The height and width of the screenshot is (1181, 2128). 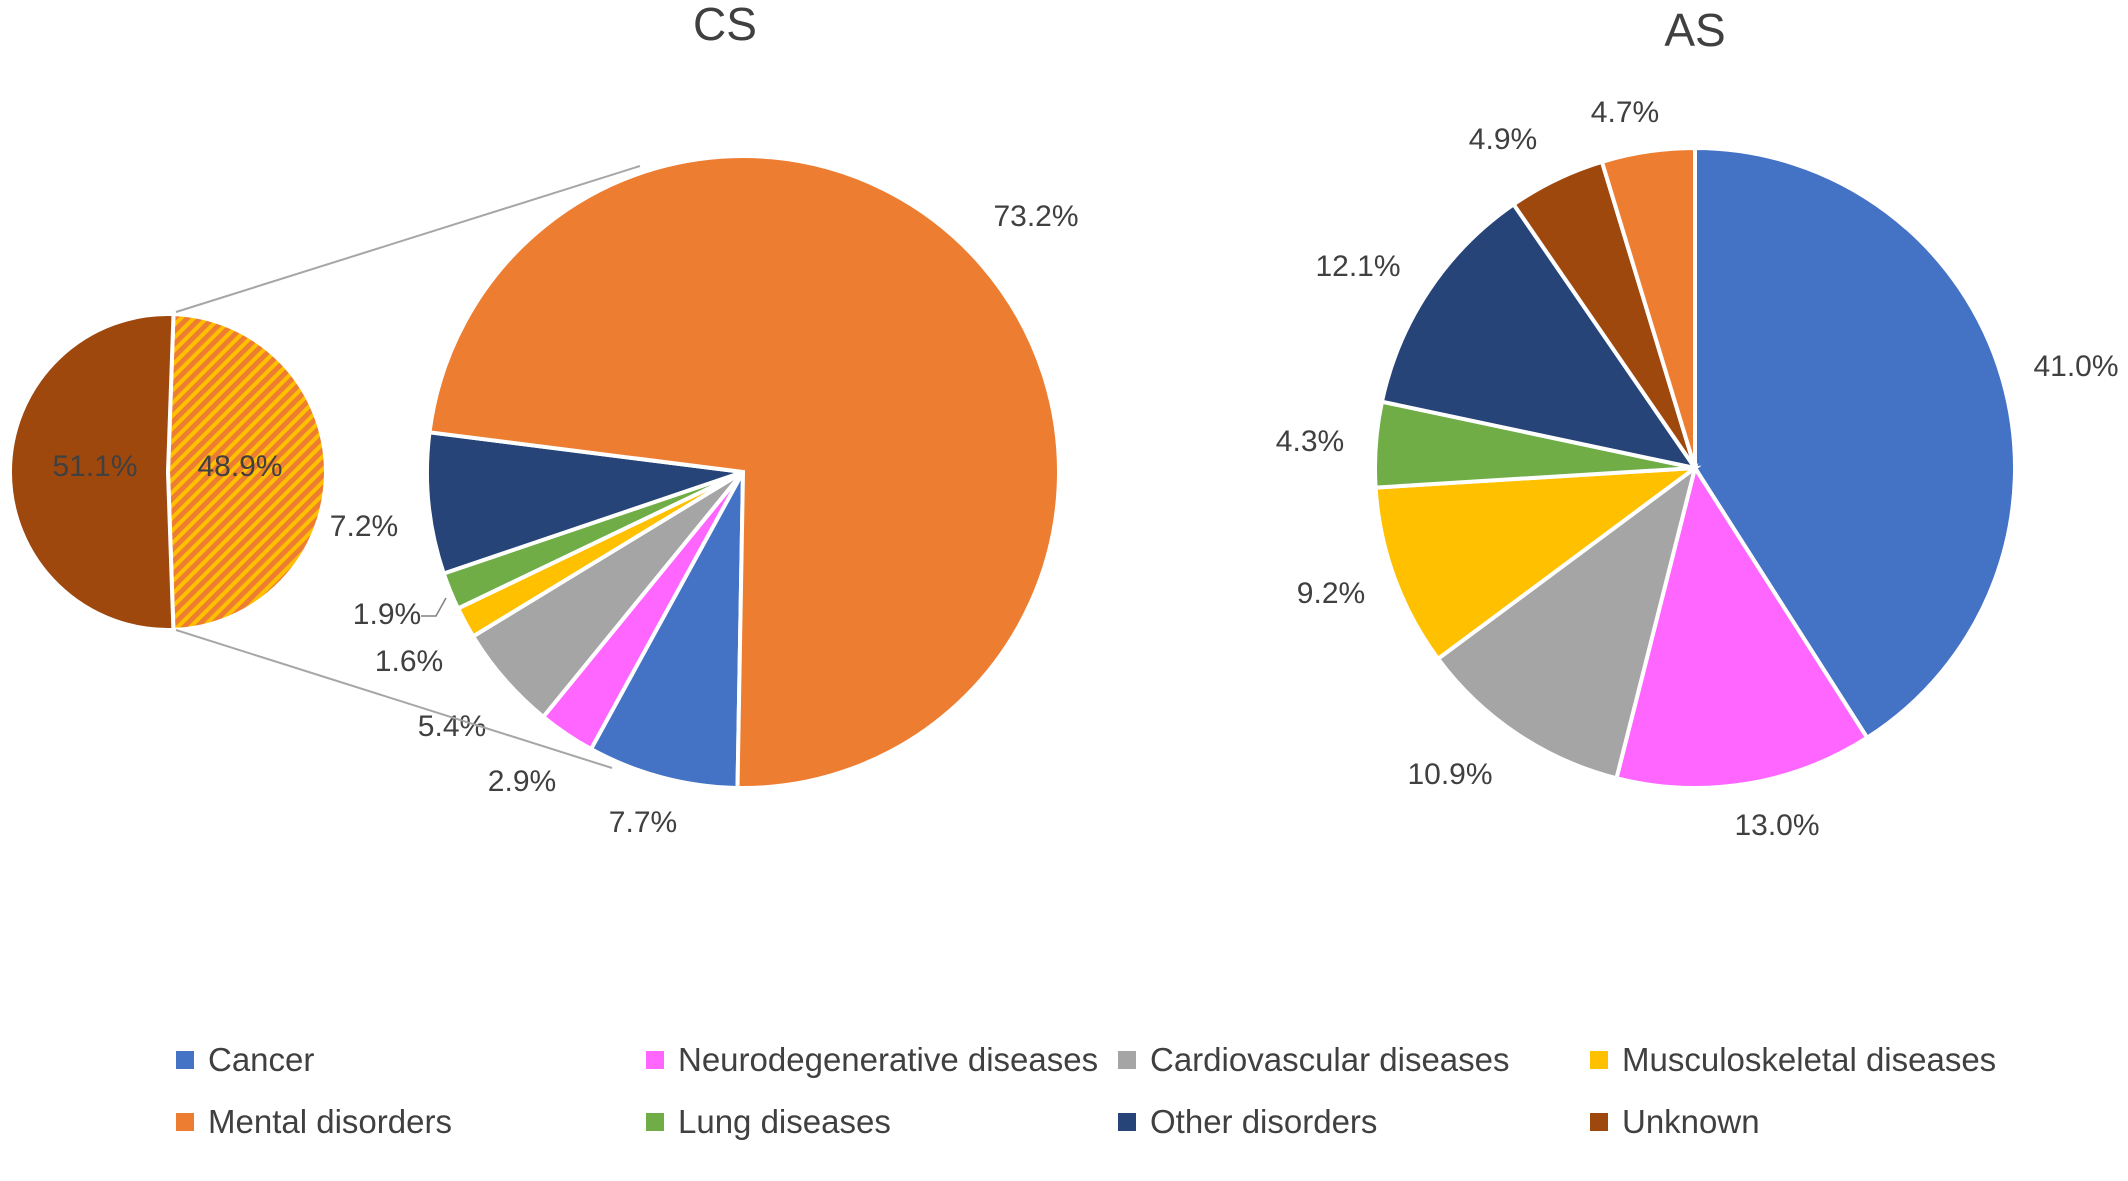 I want to click on cs-data-label-other-disorders: 7.2%, so click(x=364, y=526).